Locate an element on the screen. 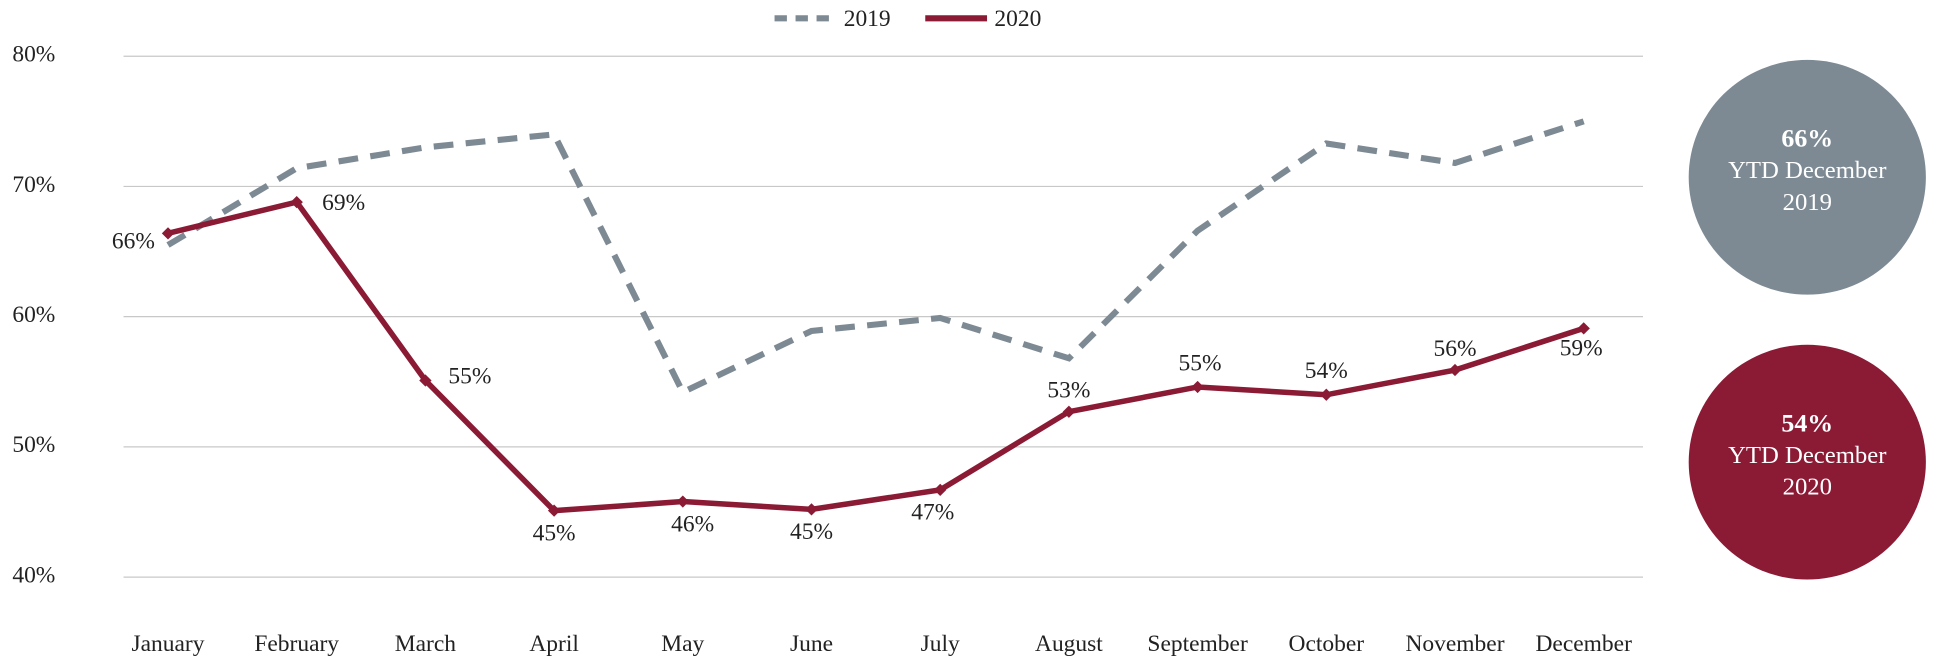 The height and width of the screenshot is (670, 1937). x-tick-label: July is located at coordinates (940, 644).